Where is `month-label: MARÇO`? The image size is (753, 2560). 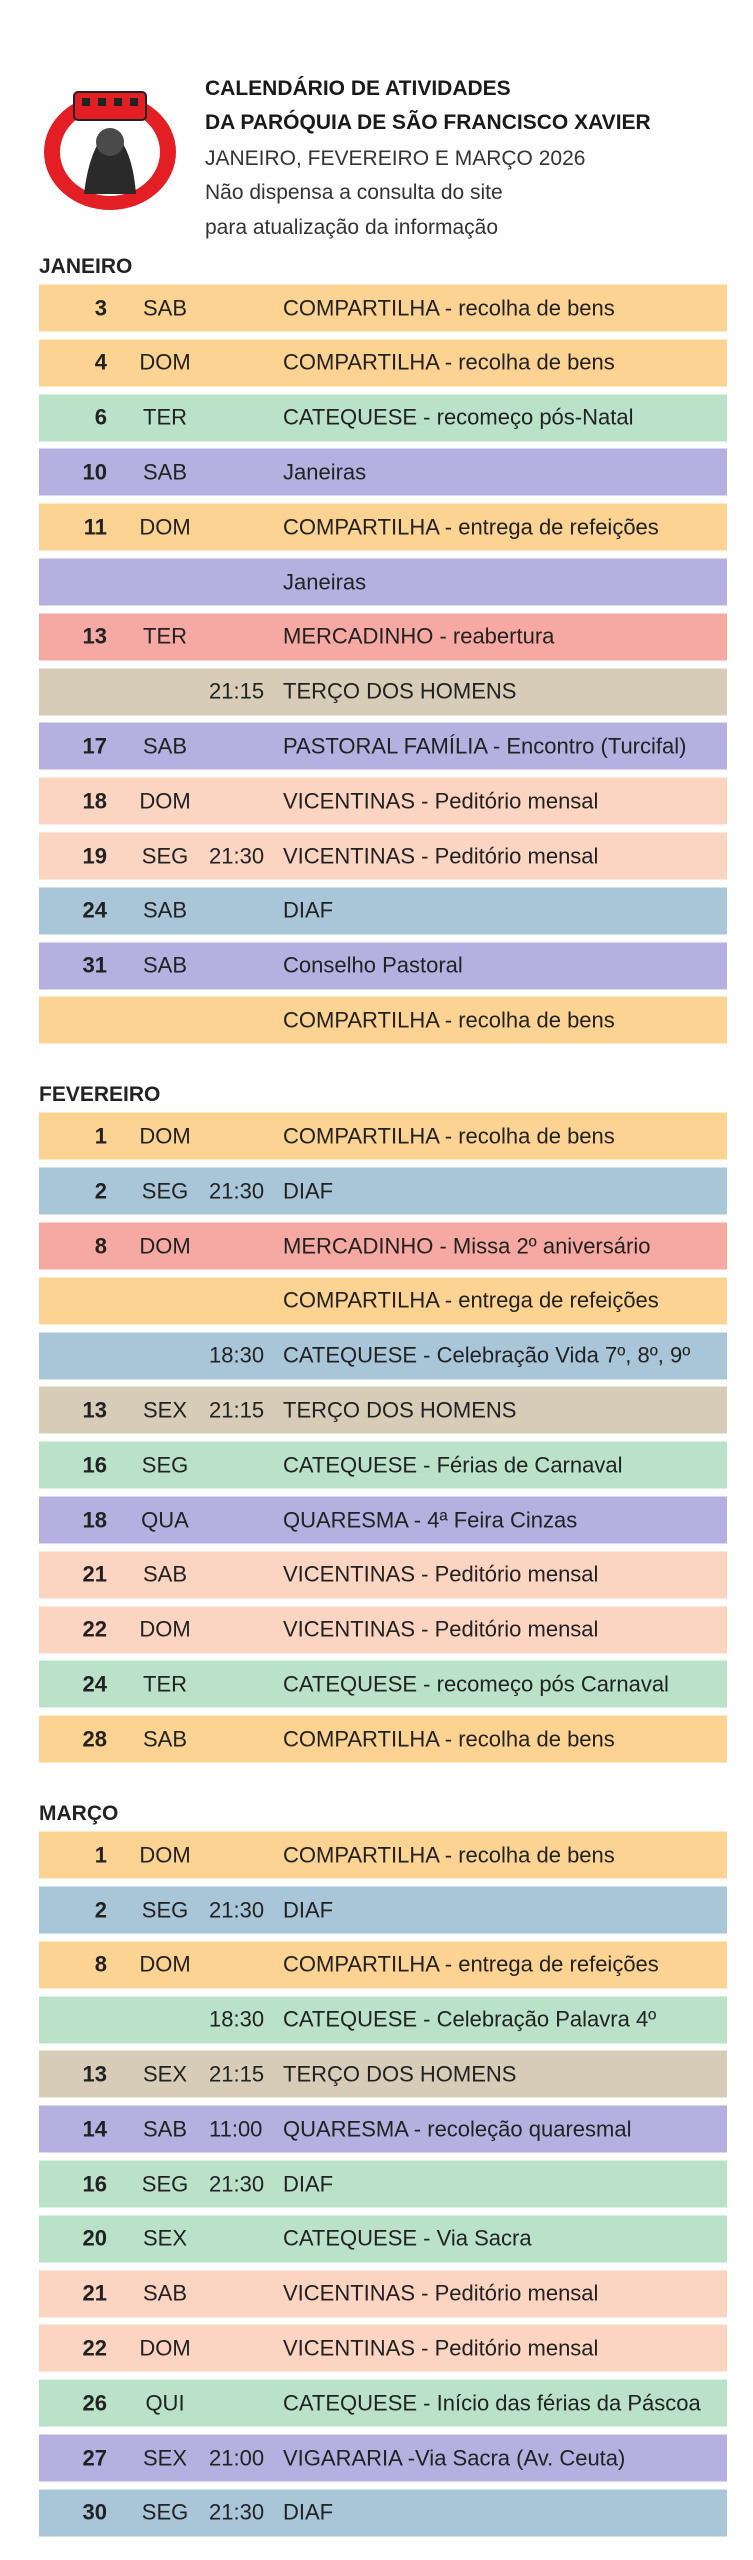 month-label: MARÇO is located at coordinates (79, 1814).